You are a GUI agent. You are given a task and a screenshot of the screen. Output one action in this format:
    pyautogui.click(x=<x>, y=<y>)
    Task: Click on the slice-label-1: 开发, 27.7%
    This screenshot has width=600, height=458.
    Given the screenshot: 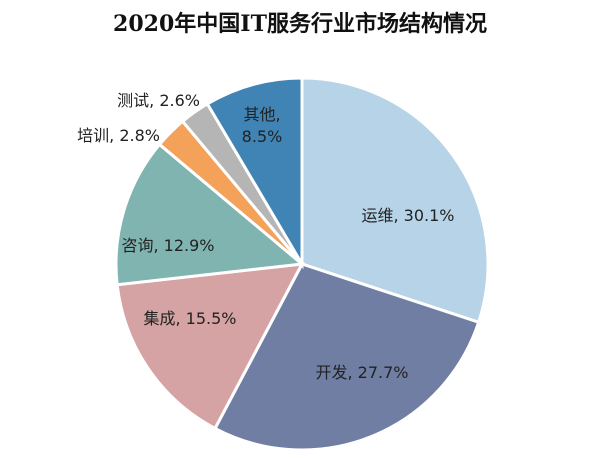 What is the action you would take?
    pyautogui.click(x=361, y=372)
    